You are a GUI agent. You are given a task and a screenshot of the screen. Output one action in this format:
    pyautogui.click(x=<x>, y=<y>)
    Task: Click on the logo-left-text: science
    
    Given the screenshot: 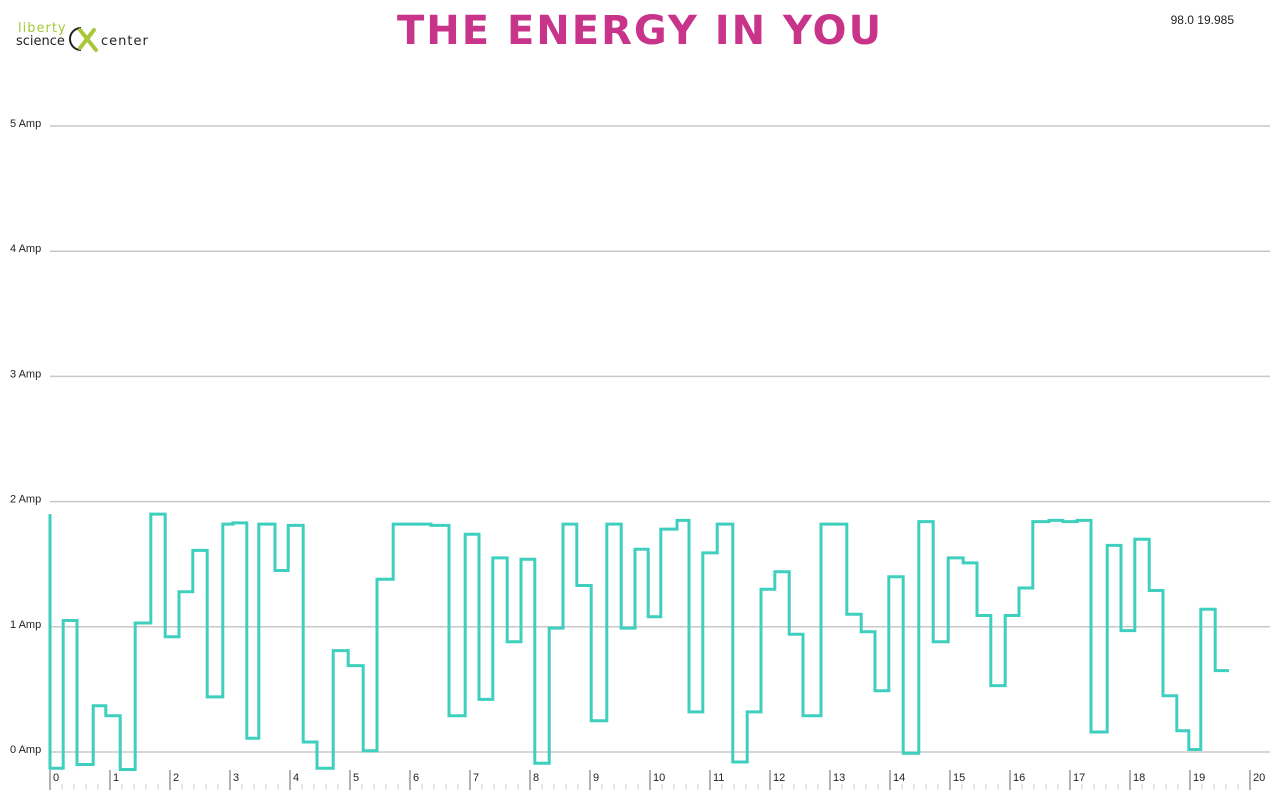 What is the action you would take?
    pyautogui.click(x=40, y=41)
    